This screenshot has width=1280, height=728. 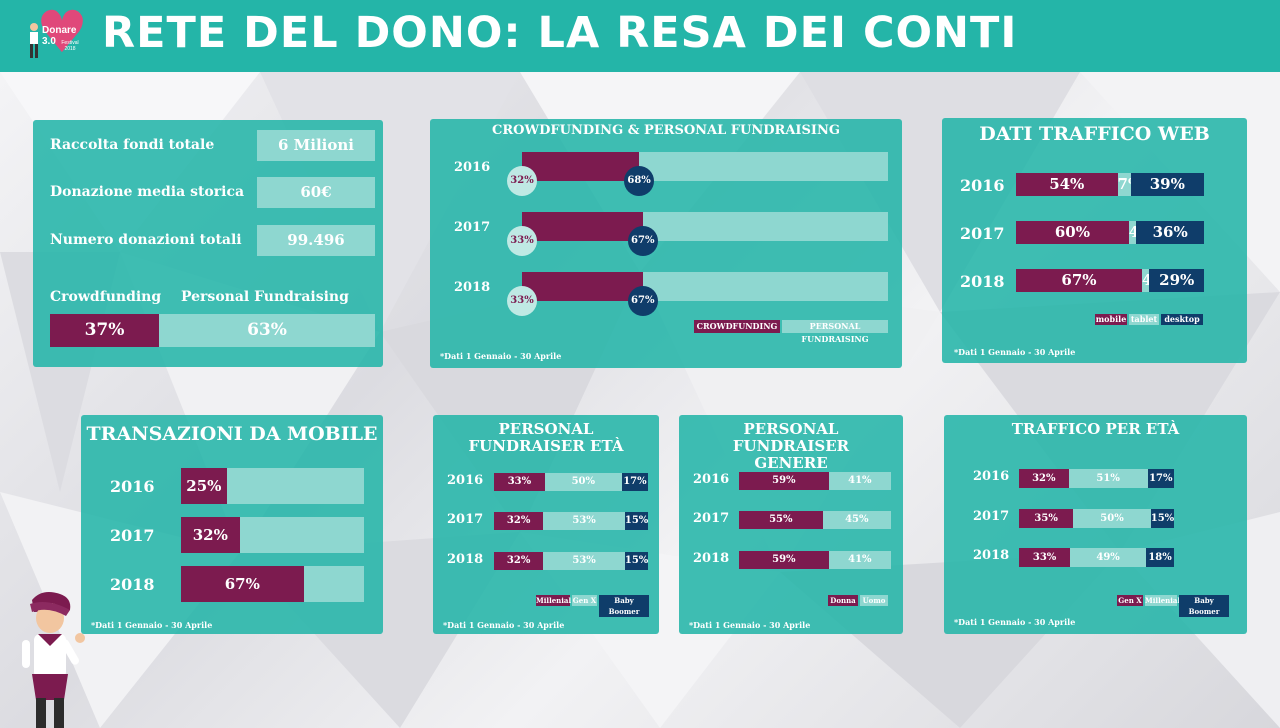 I want to click on bar-segment-desktop: 36%, so click(x=1170, y=232).